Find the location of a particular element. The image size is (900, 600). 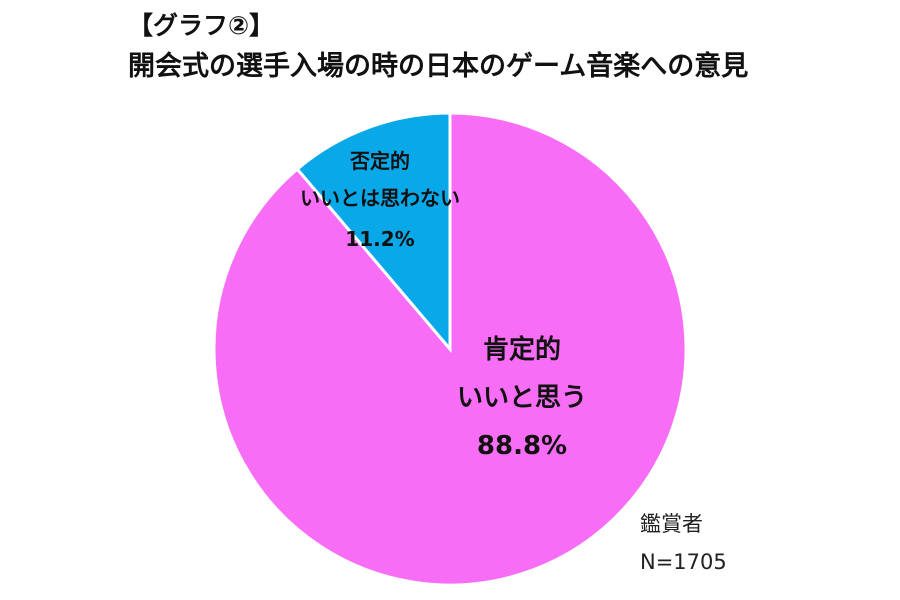

sample-size-note: N=1705 is located at coordinates (683, 562).